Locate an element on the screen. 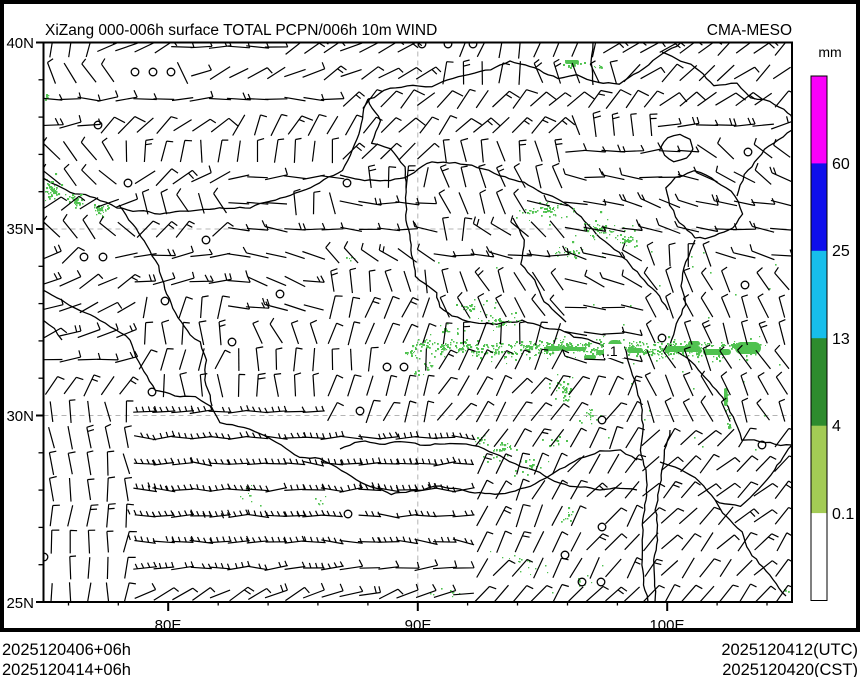 The height and width of the screenshot is (682, 860). svg-text: 80E is located at coordinates (168, 625).